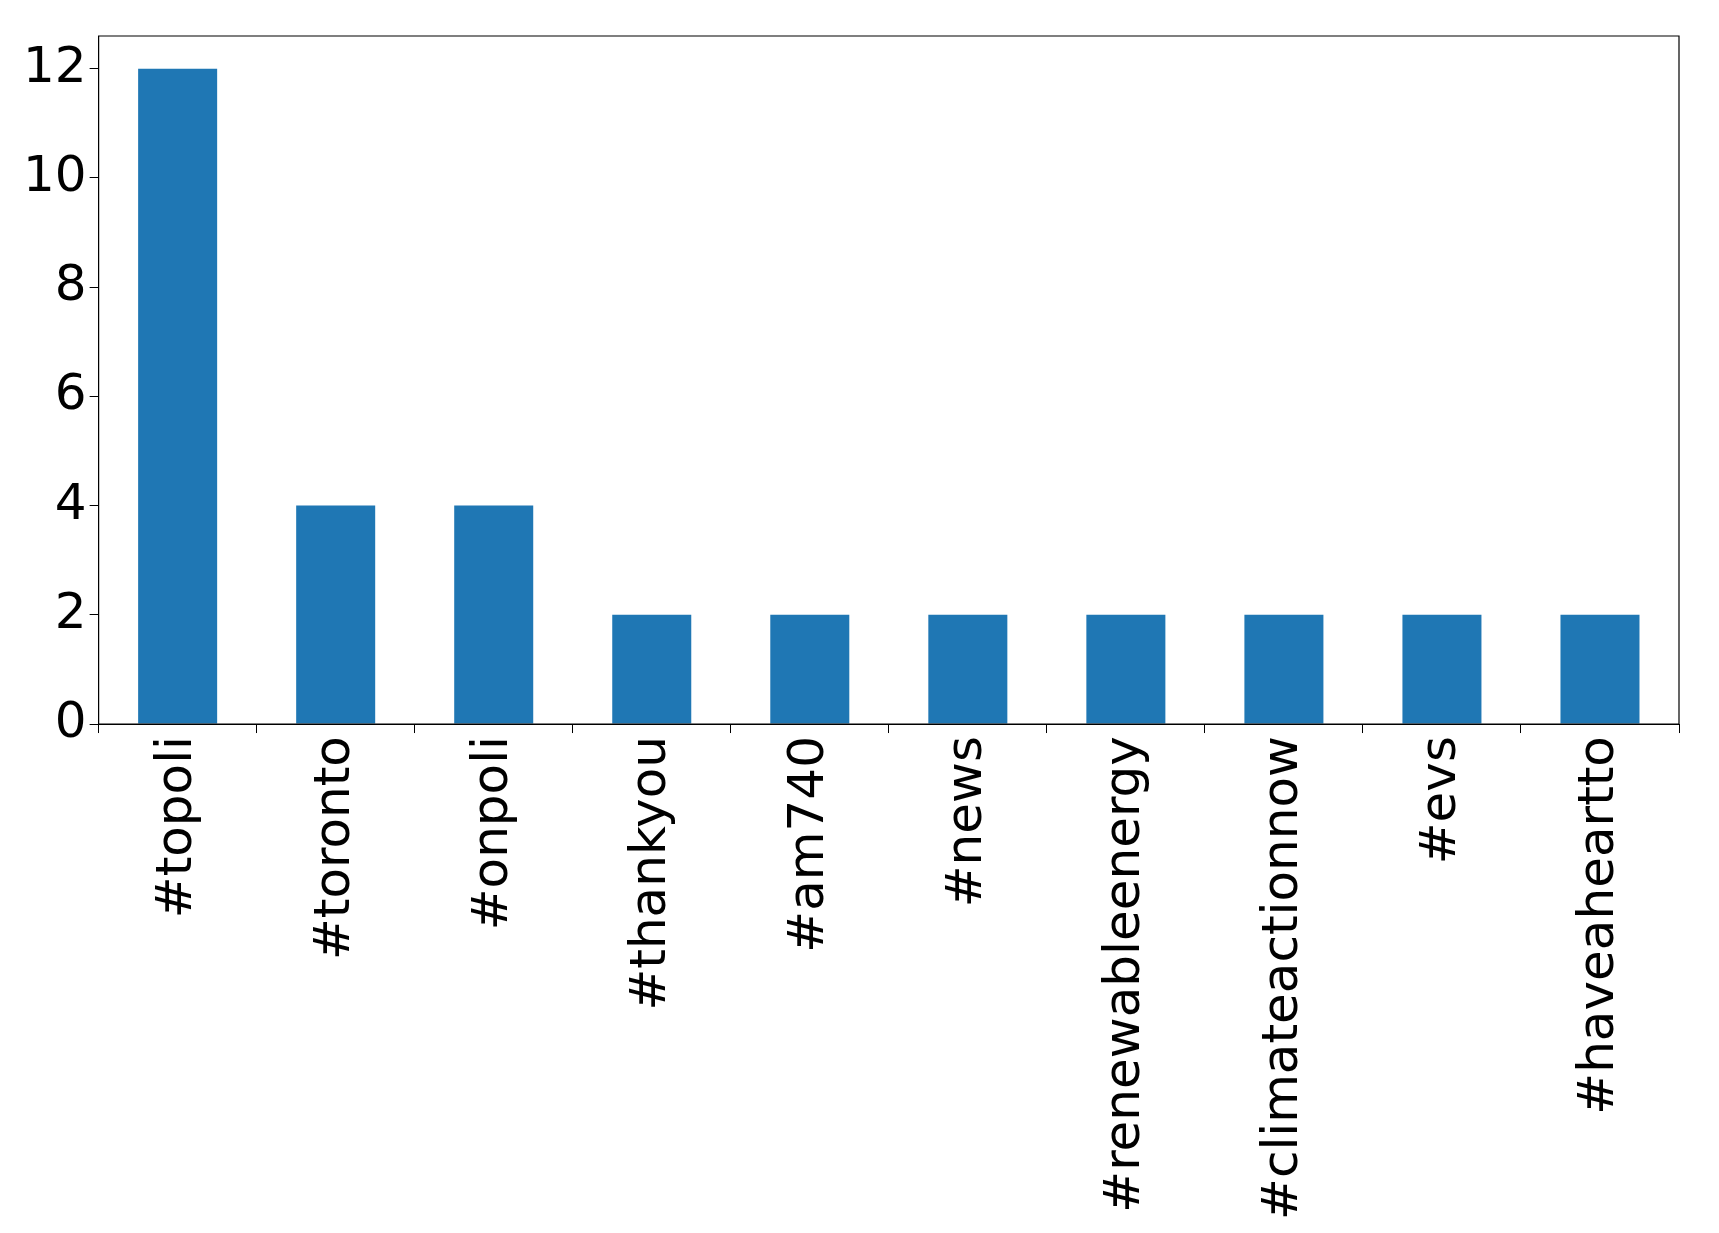  Describe the element at coordinates (1279, 978) in the screenshot. I see `x-tick-label: #climateactionnow` at that location.